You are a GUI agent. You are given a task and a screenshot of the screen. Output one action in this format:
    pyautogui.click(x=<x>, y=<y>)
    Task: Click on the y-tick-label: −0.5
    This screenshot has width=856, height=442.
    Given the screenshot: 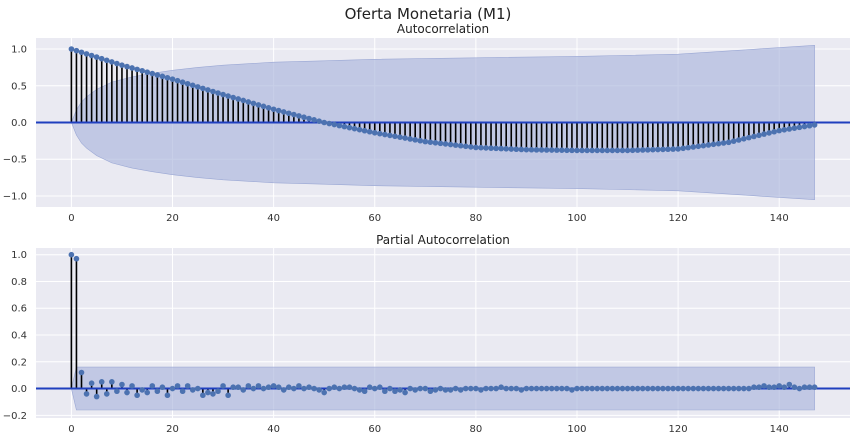 What is the action you would take?
    pyautogui.click(x=15, y=160)
    